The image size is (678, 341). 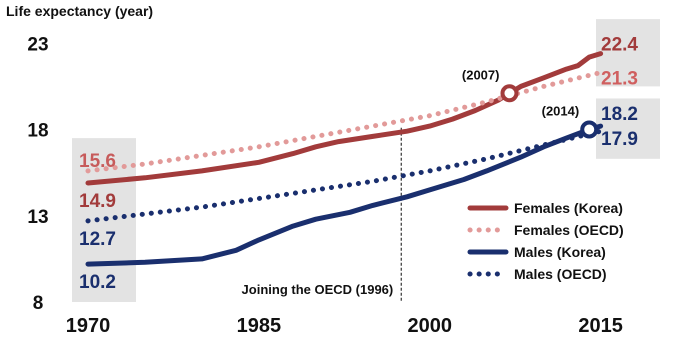 What do you see at coordinates (259, 326) in the screenshot?
I see `x-tick-label: 1985` at bounding box center [259, 326].